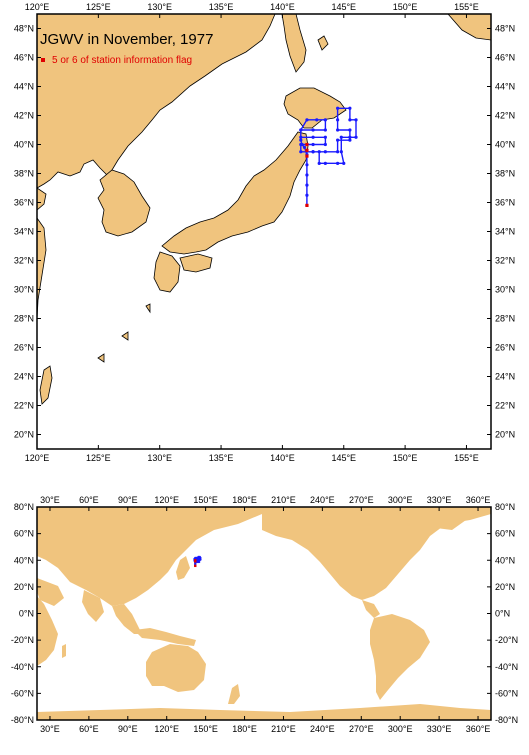 This screenshot has height=755, width=529. What do you see at coordinates (50, 500) in the screenshot?
I see `lon-label-top: 30°E` at bounding box center [50, 500].